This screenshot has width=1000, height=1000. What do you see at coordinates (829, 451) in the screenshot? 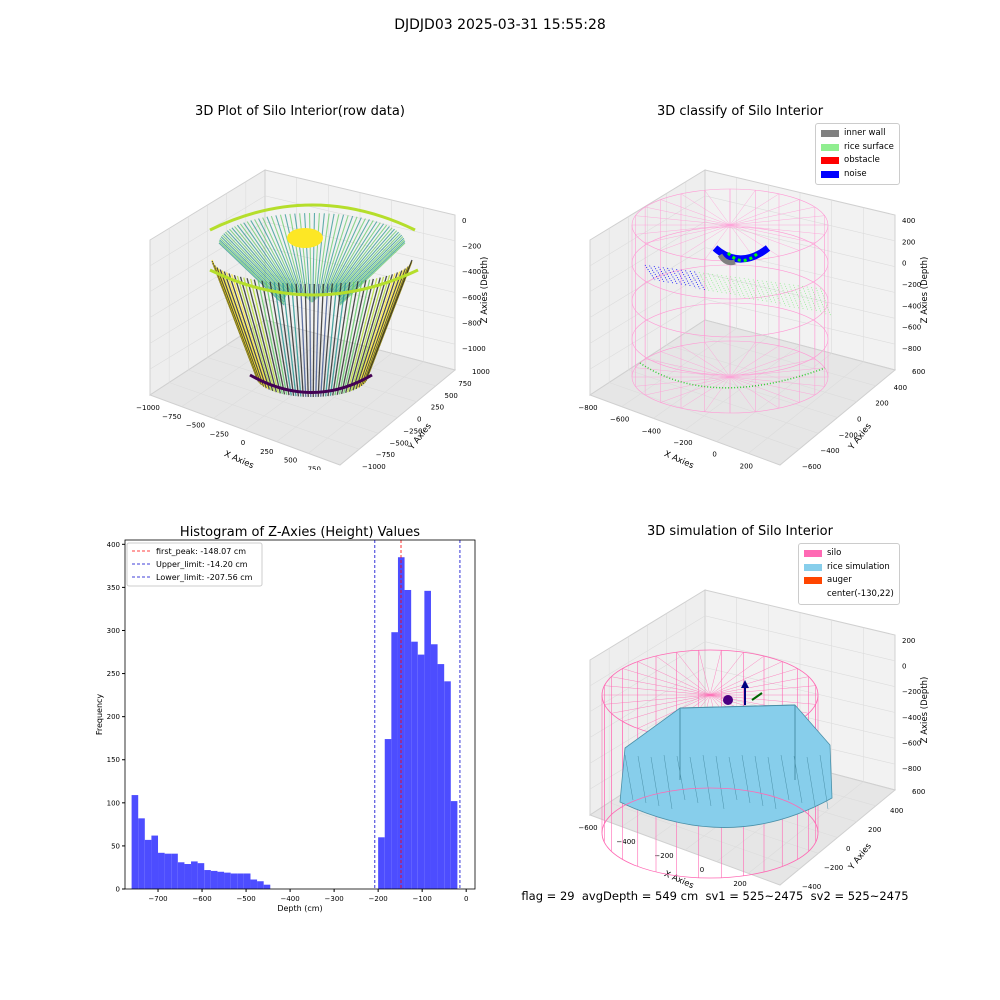
I see `y-tick-label: −400` at bounding box center [829, 451].